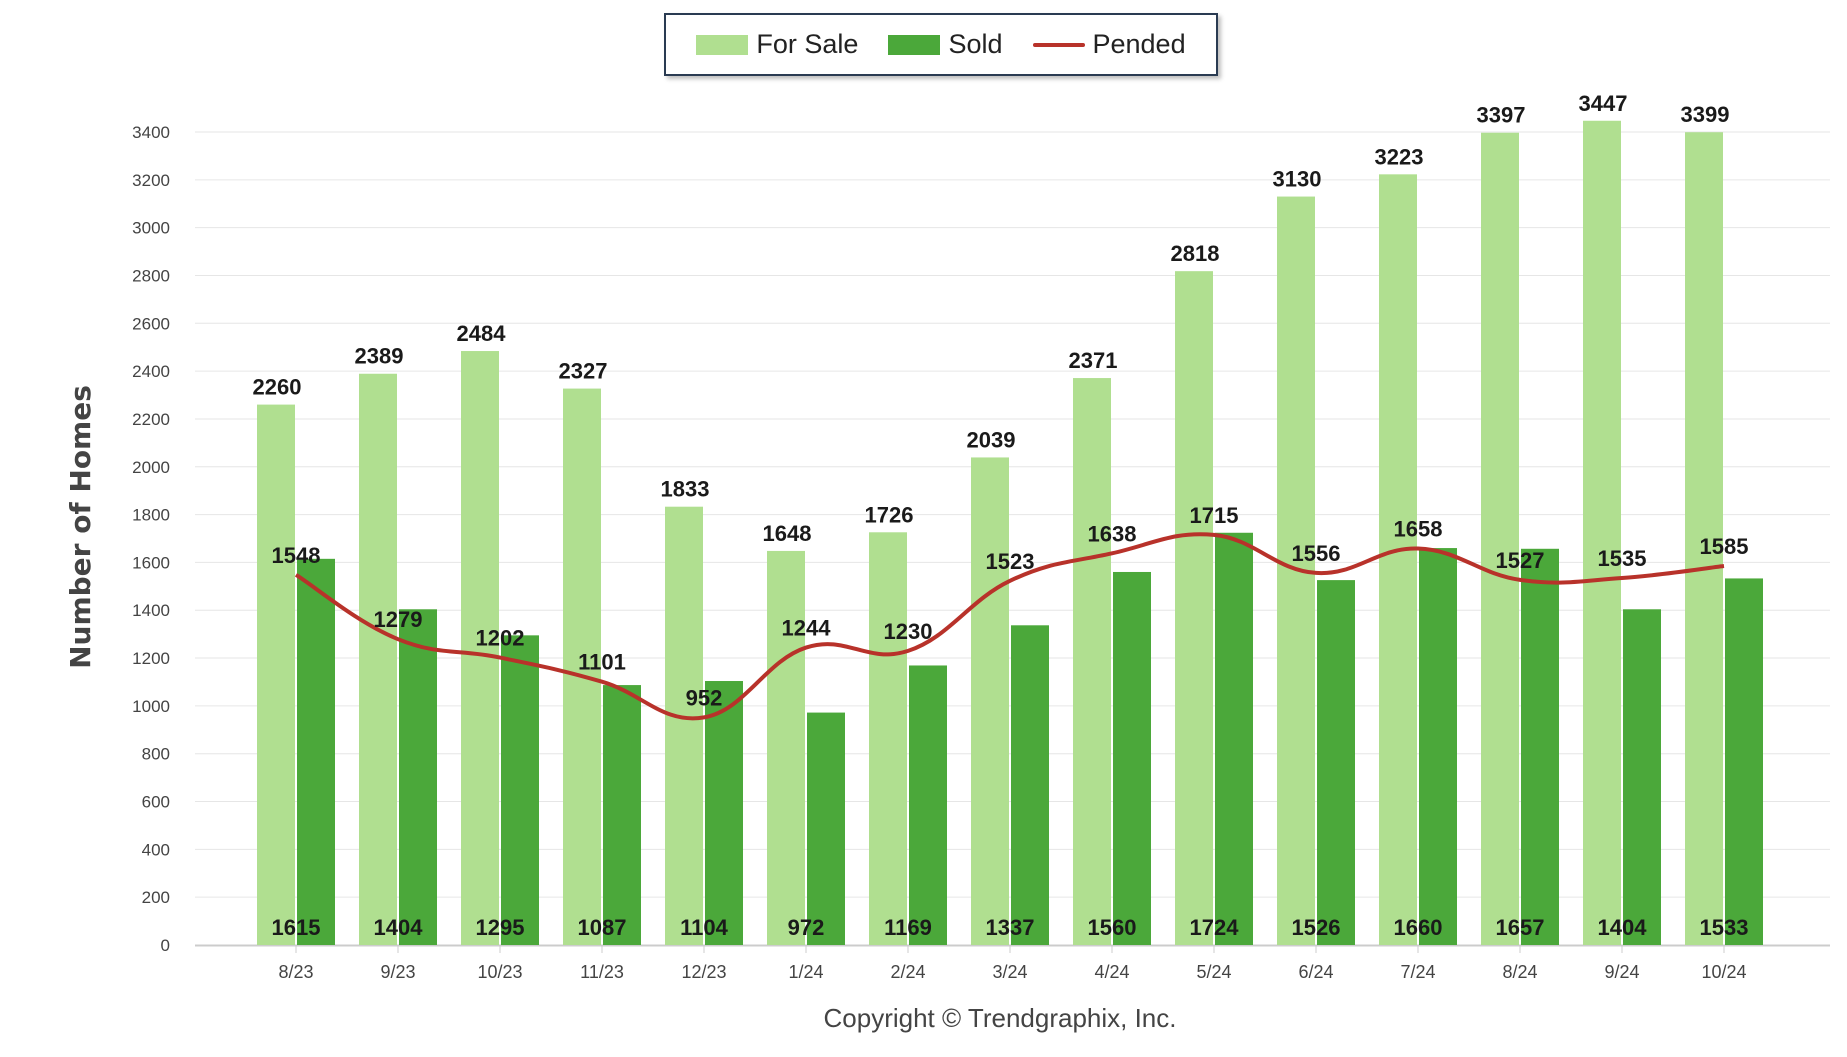 This screenshot has width=1847, height=1057. What do you see at coordinates (945, 44) in the screenshot?
I see `legend-item-sold: Sold` at bounding box center [945, 44].